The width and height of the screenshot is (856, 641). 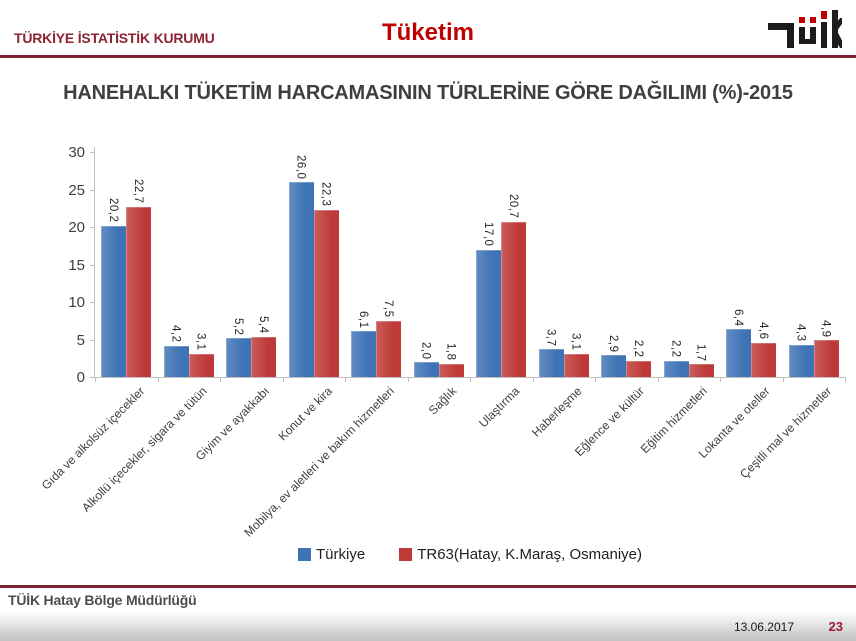 I want to click on legend-label: TR63(Hatay, K.Maraş, Osmaniye), so click(x=529, y=554).